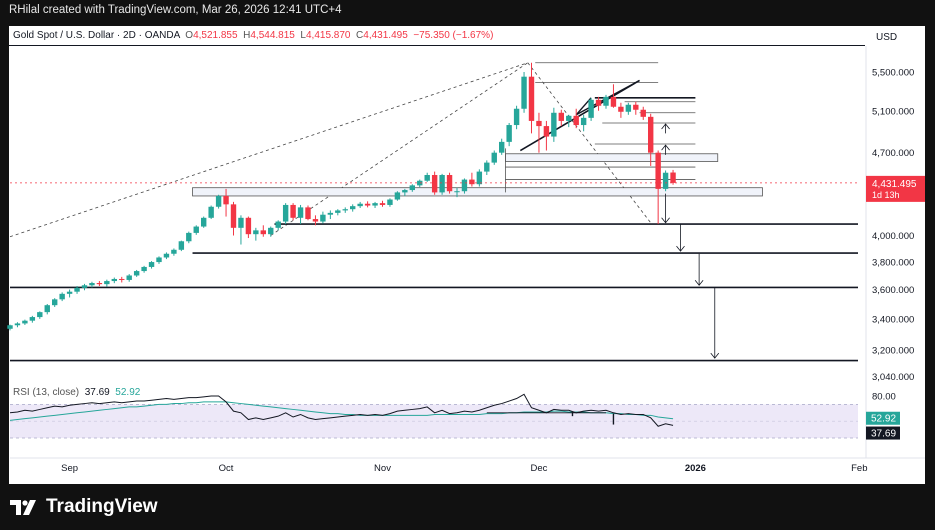  Describe the element at coordinates (887, 37) in the screenshot. I see `currency-label: USD` at that location.